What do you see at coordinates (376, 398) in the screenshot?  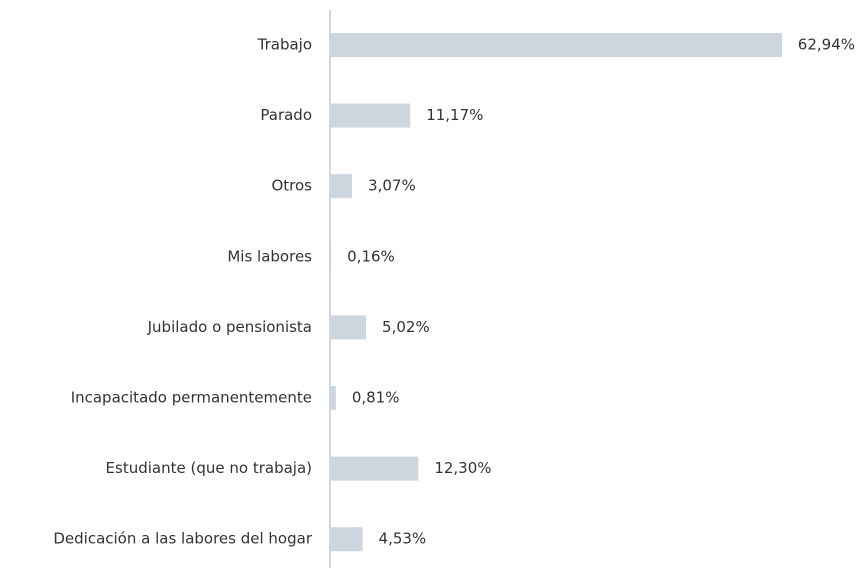 I see `value-label: 0,81%` at bounding box center [376, 398].